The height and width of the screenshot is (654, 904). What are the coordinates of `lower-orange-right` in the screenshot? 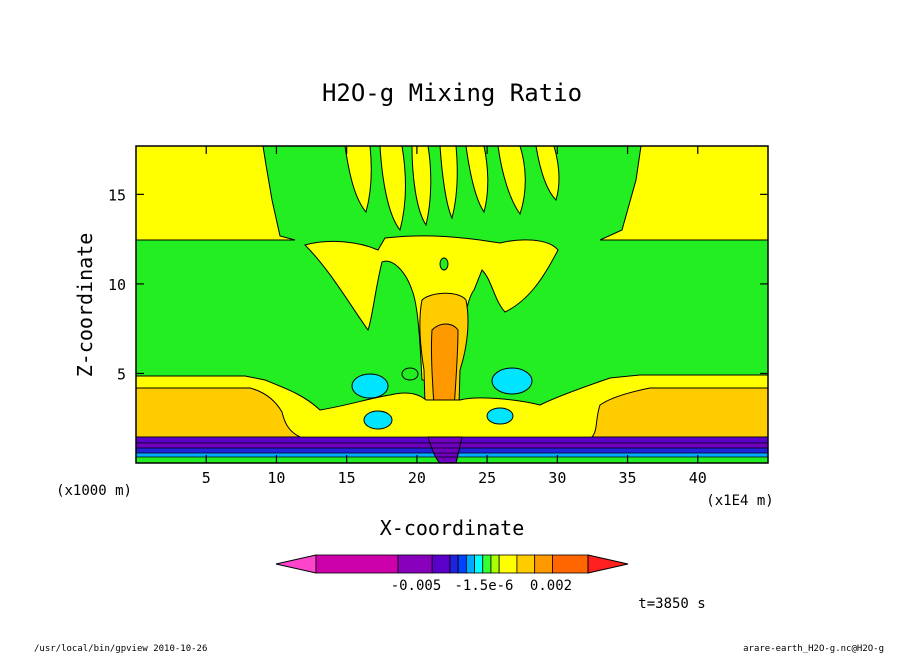 It's located at (679, 412).